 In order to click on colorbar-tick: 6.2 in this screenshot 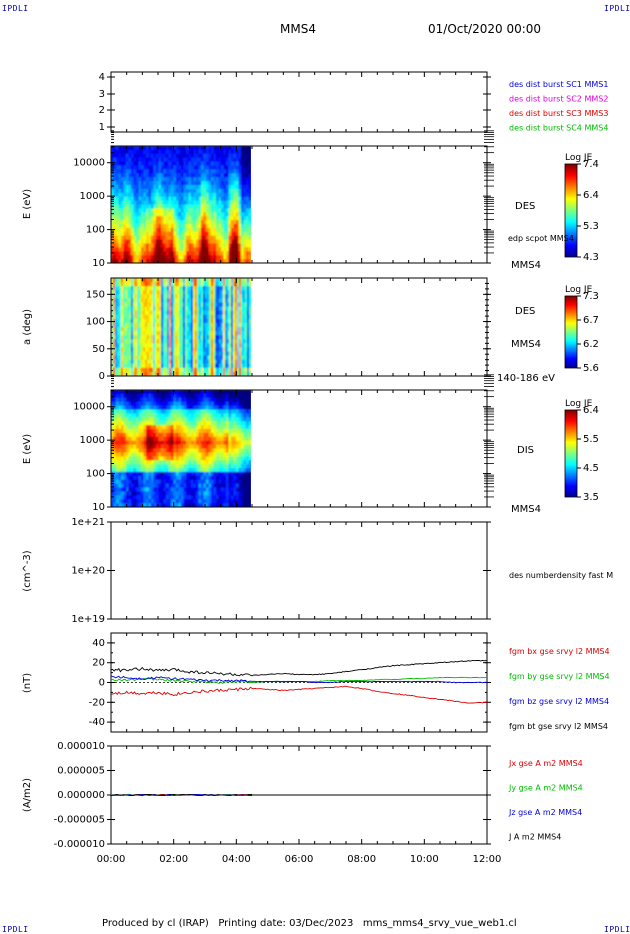, I will do `click(591, 344)`.